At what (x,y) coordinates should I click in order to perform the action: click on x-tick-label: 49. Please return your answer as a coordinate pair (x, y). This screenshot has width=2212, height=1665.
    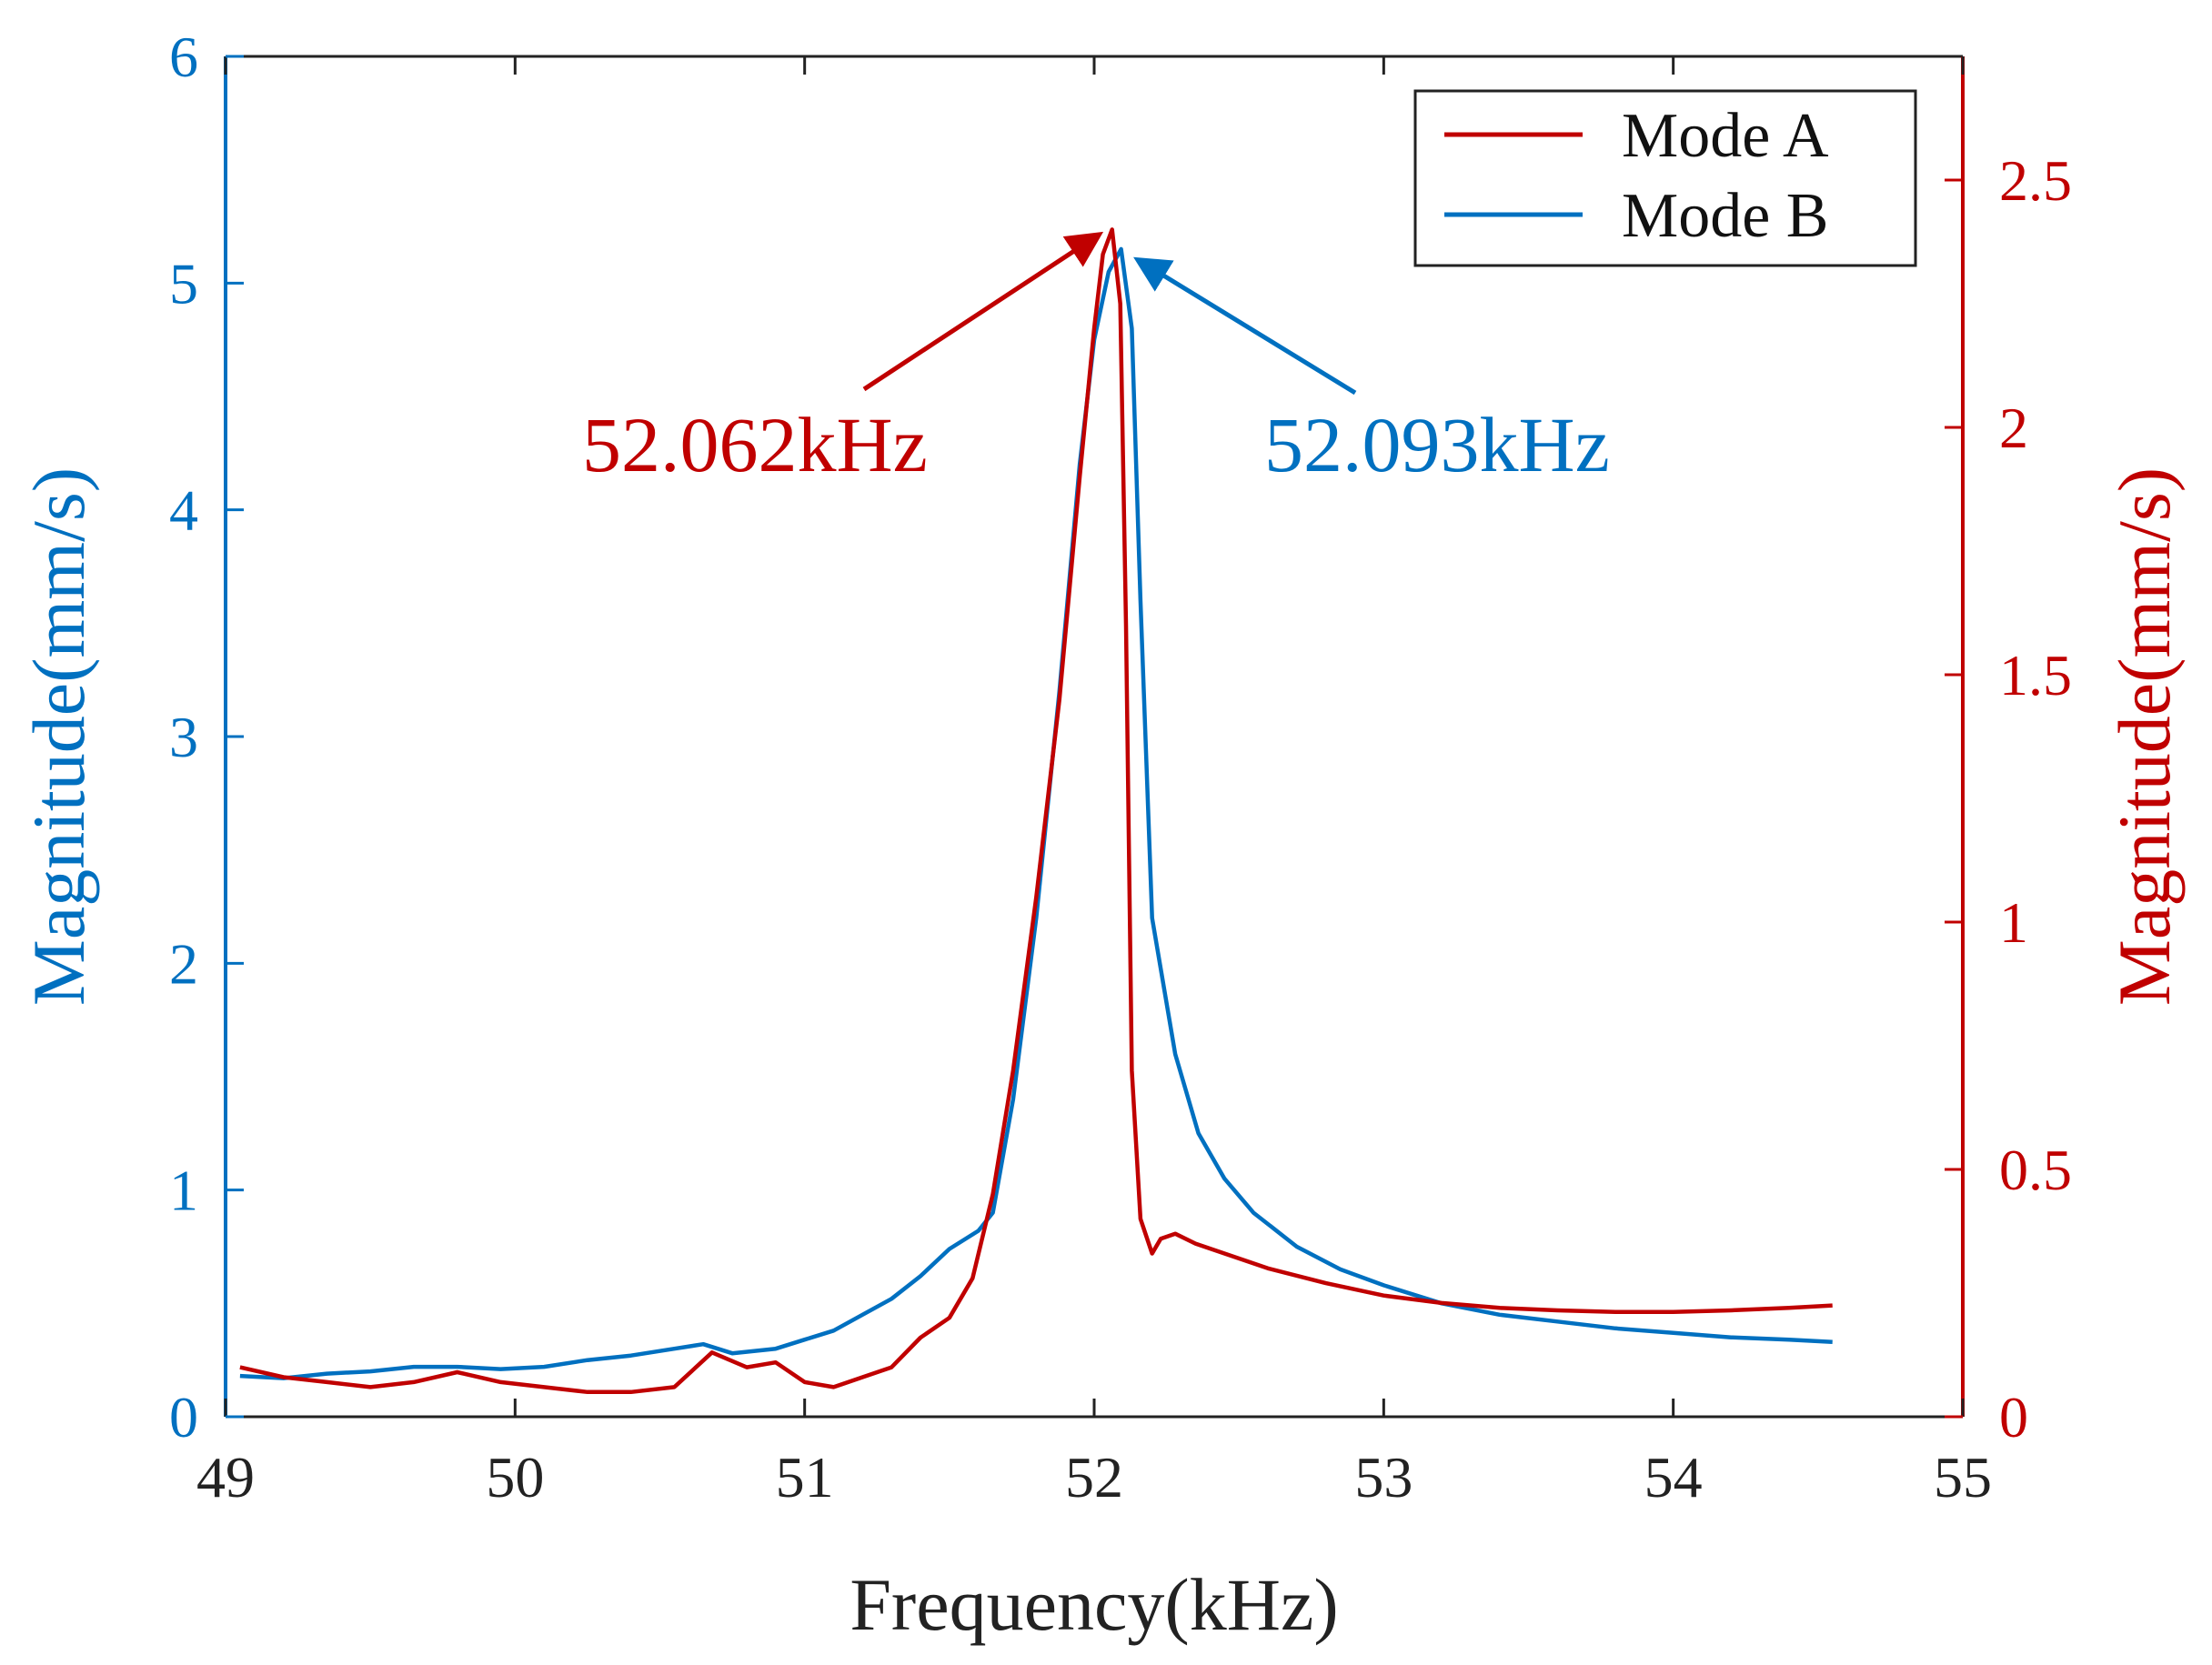
    Looking at the image, I should click on (225, 1477).